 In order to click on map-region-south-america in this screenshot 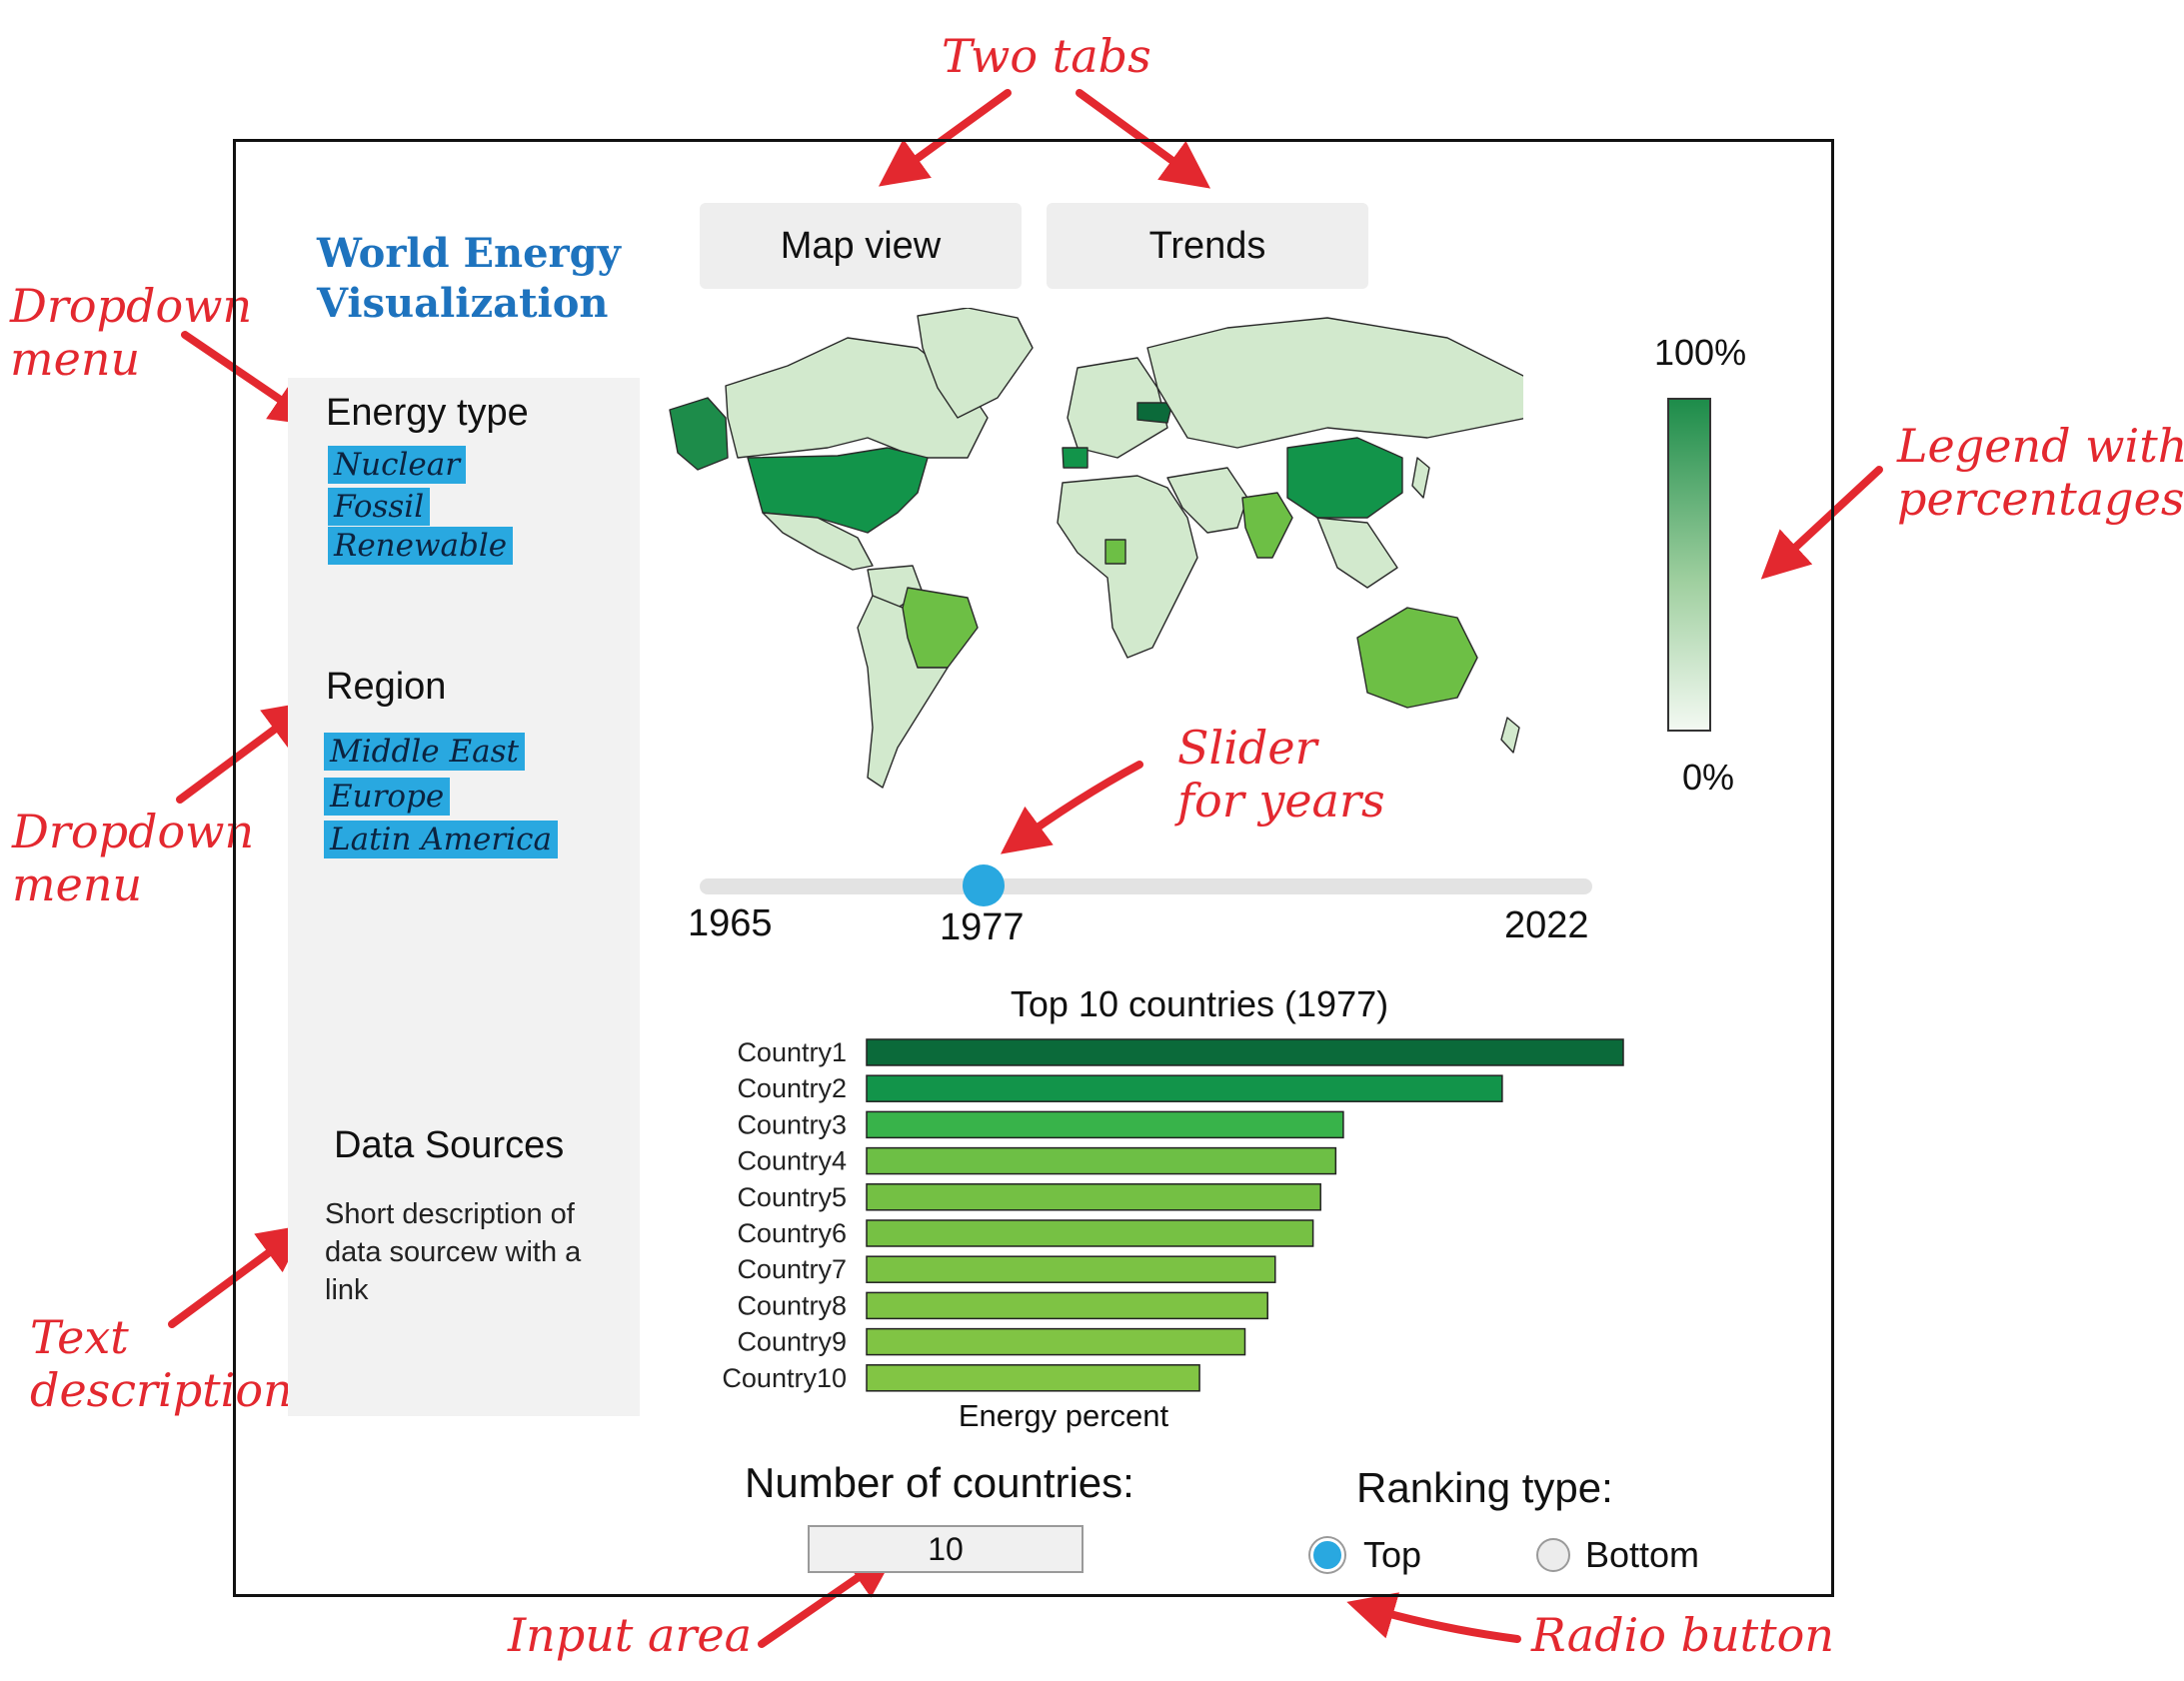, I will do `click(903, 692)`.